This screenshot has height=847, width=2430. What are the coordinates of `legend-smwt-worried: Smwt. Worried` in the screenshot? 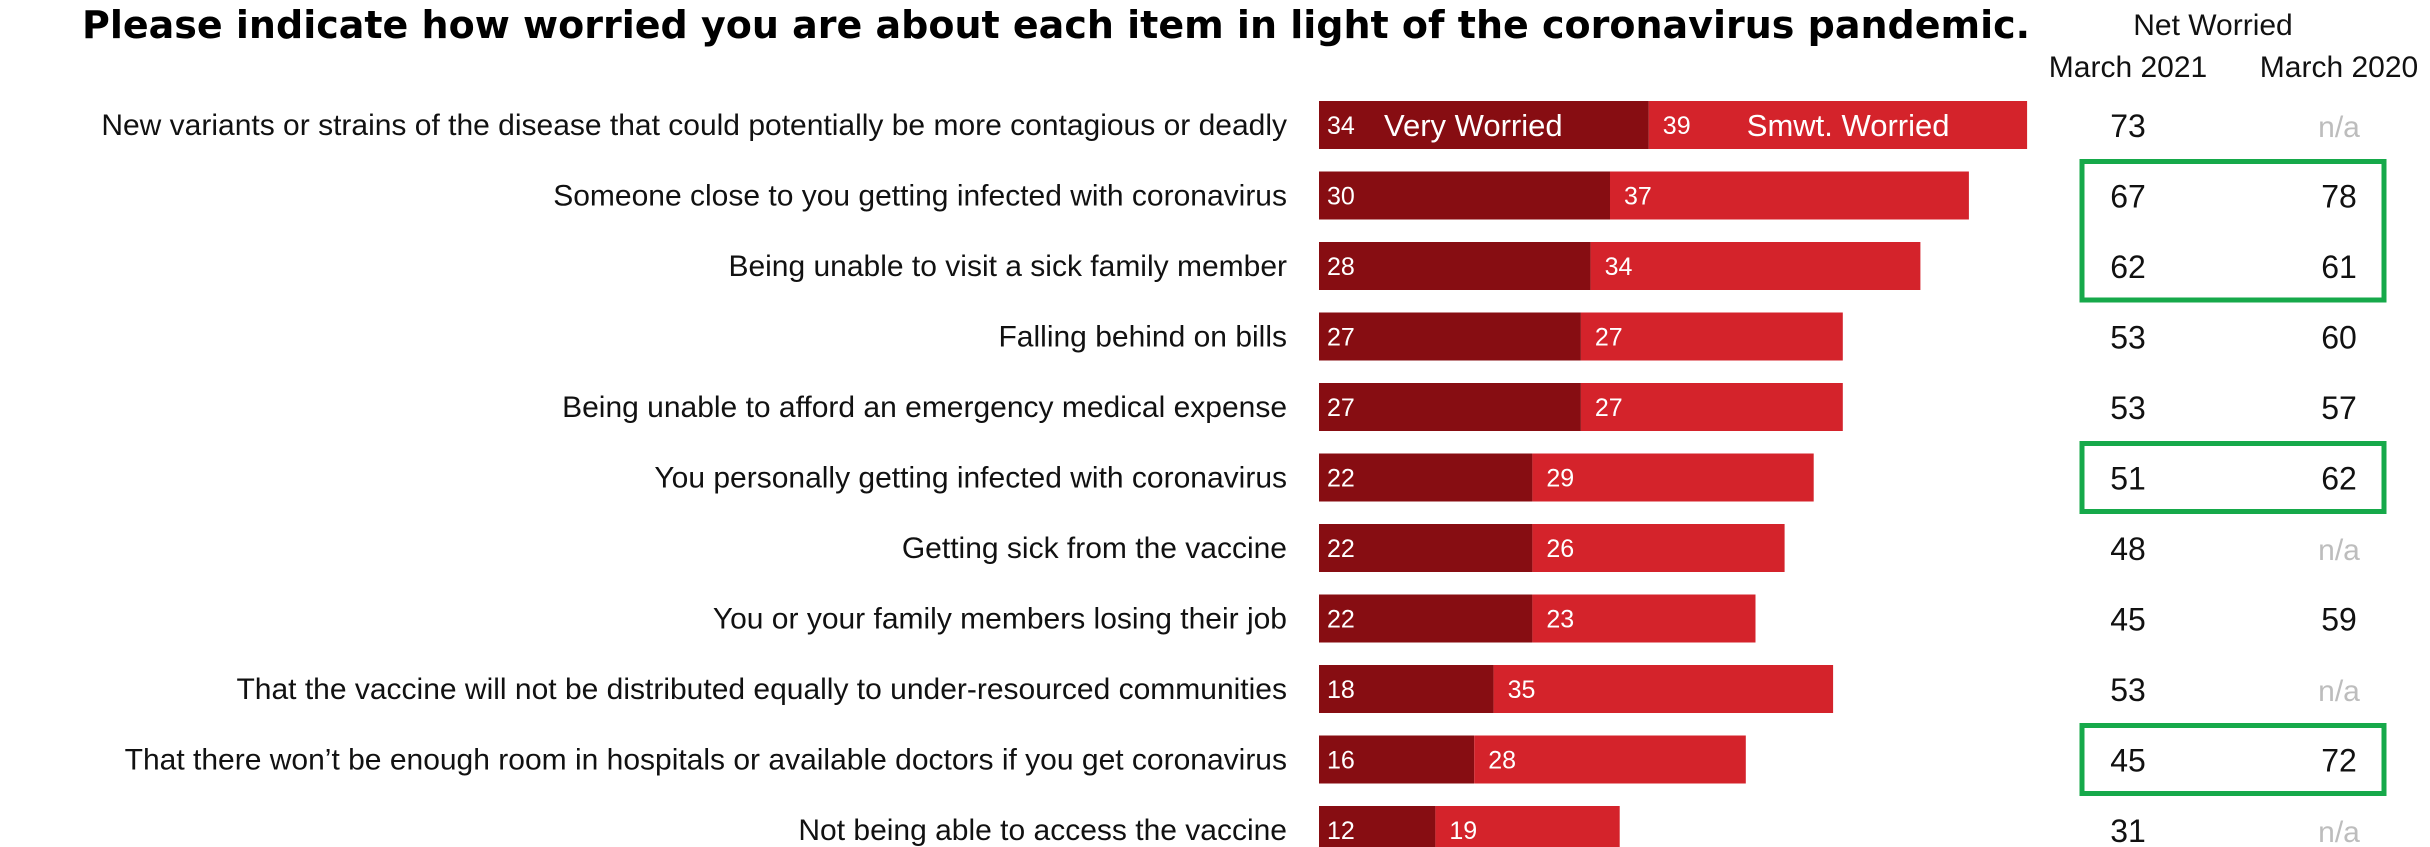 It's located at (1848, 125).